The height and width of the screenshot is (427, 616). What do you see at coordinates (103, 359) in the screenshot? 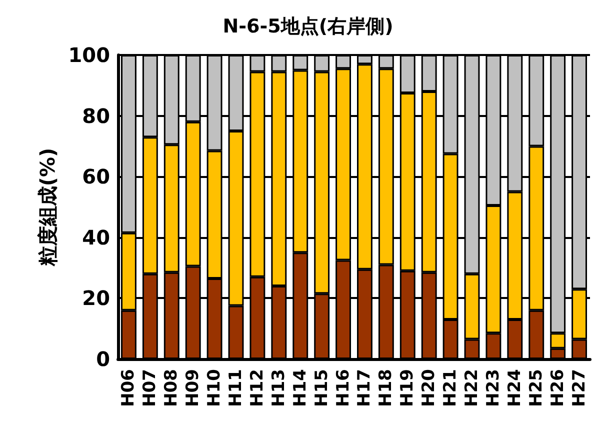
I see `y-tick-label: 0` at bounding box center [103, 359].